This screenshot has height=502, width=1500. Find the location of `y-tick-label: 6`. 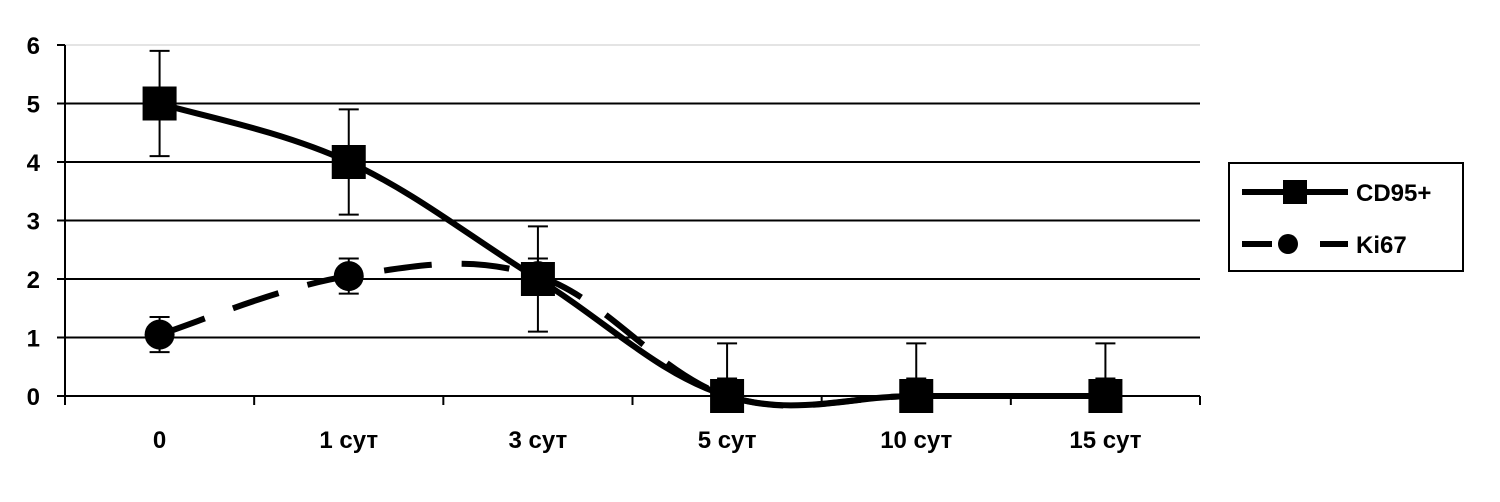

y-tick-label: 6 is located at coordinates (33, 46).